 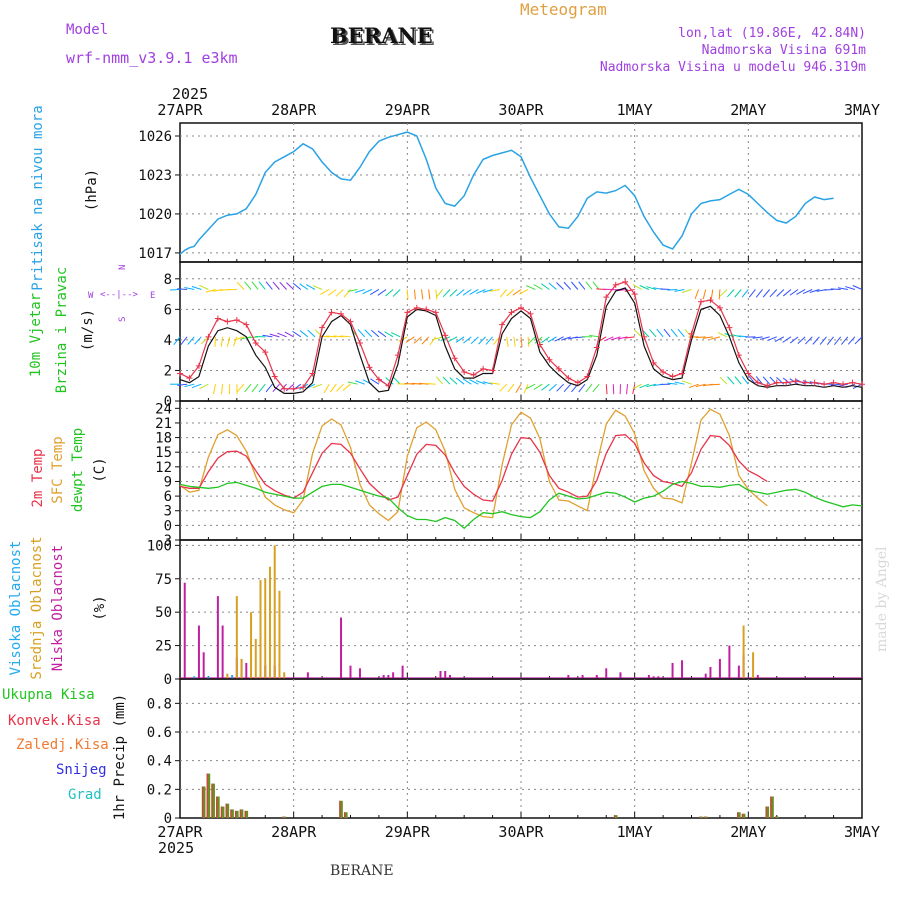 What do you see at coordinates (521, 832) in the screenshot?
I see `time-label-bottom: 30APR` at bounding box center [521, 832].